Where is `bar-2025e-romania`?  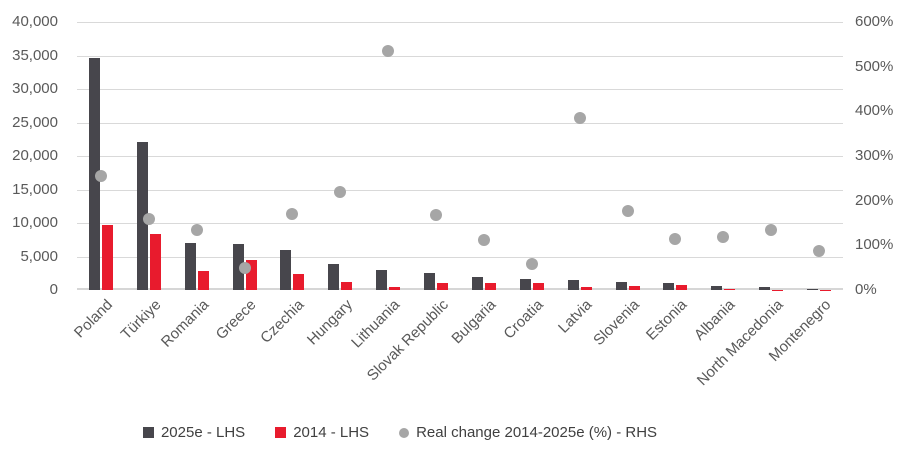 bar-2025e-romania is located at coordinates (190, 266).